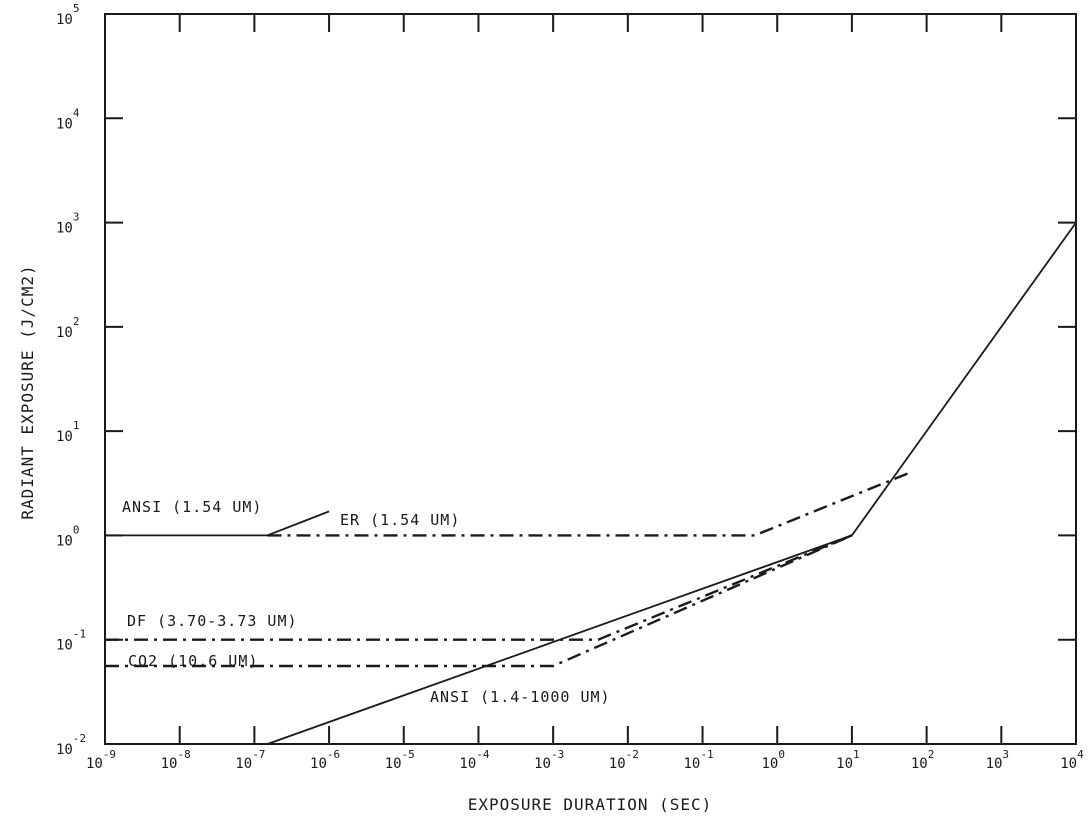 Image resolution: width=1092 pixels, height=824 pixels. I want to click on x-axis-title: EXPOSURE DURATION (SEC), so click(590, 804).